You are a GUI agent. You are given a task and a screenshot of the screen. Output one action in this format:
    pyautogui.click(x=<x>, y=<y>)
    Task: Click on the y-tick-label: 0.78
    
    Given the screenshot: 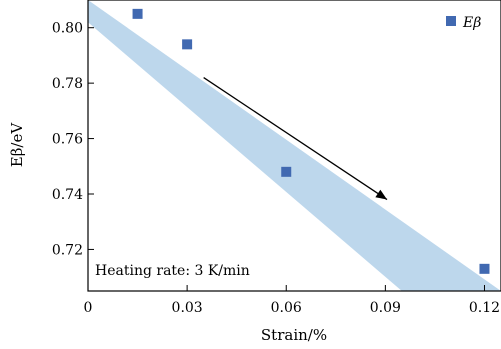 What is the action you would take?
    pyautogui.click(x=67, y=84)
    